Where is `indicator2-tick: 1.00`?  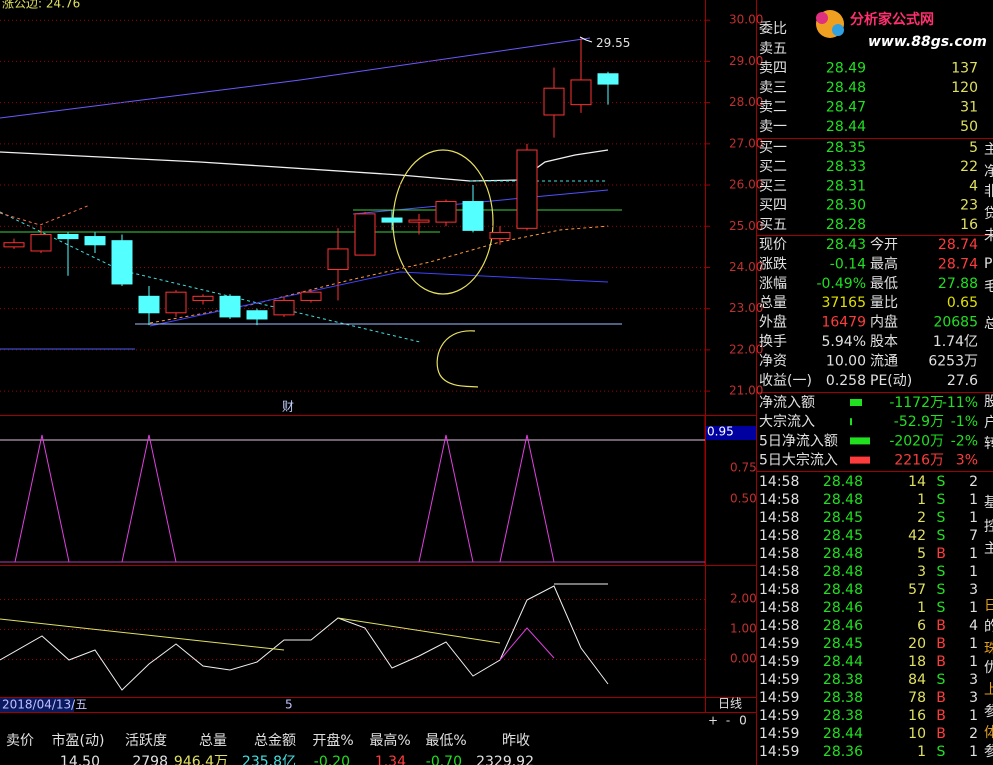
indicator2-tick: 1.00 is located at coordinates (743, 629).